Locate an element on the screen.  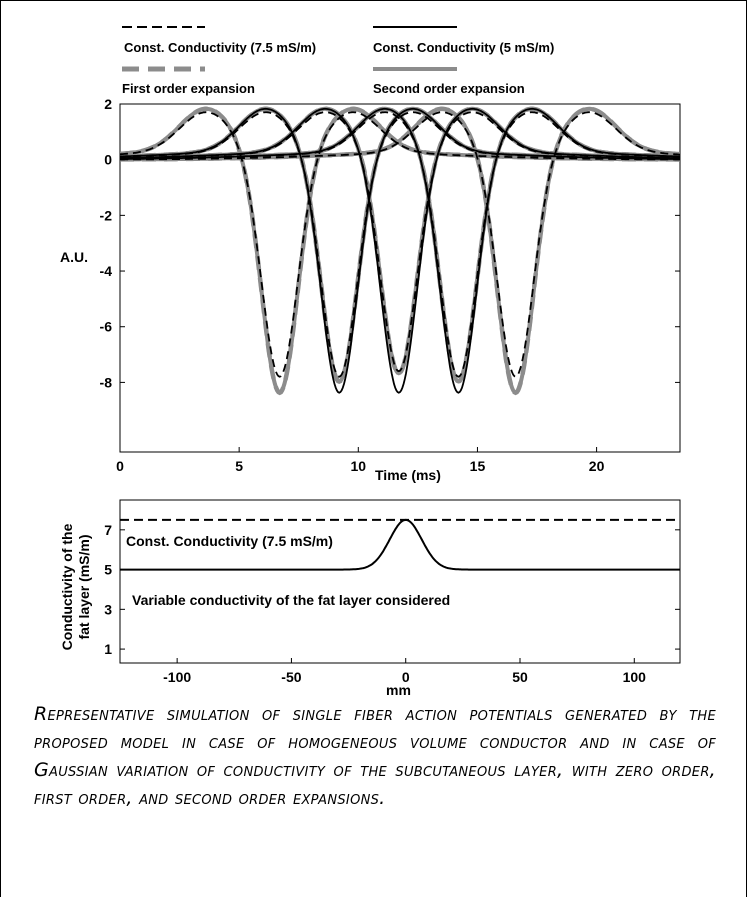
legend-label-3: First order expansion is located at coordinates (188, 88).